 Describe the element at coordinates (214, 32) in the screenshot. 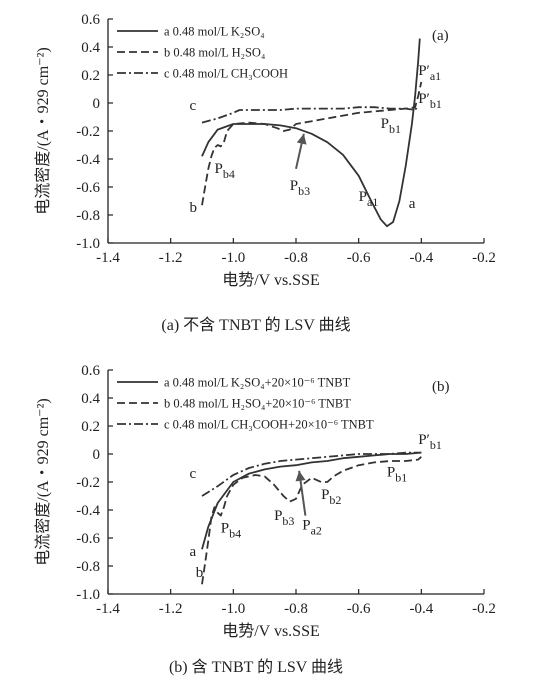

I see `legend-entry: a 0.48 mol/L K₂SO₄` at that location.